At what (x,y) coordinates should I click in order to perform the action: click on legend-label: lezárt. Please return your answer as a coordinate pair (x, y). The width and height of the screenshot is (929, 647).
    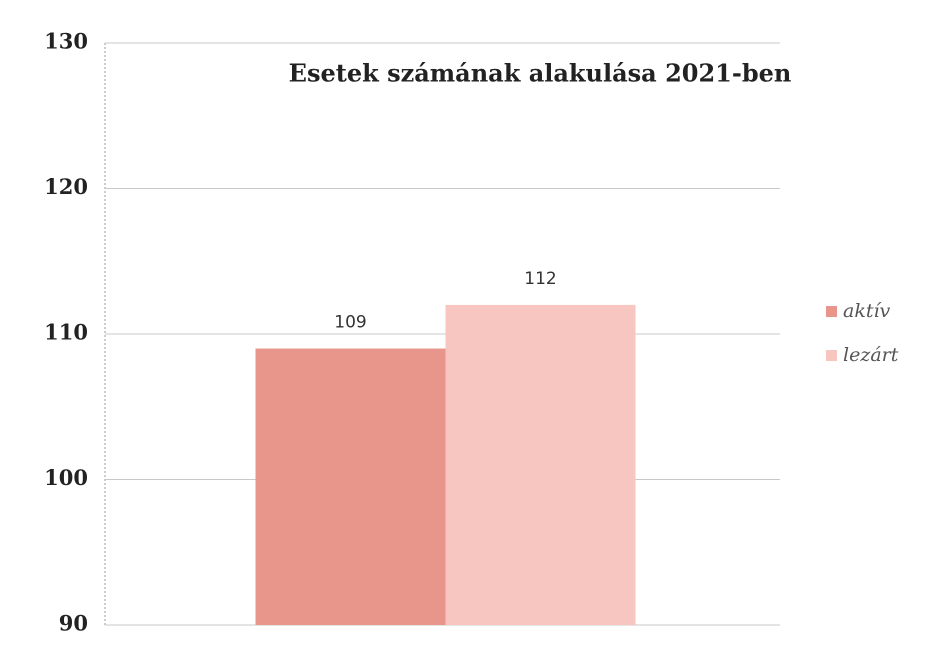
    Looking at the image, I should click on (871, 355).